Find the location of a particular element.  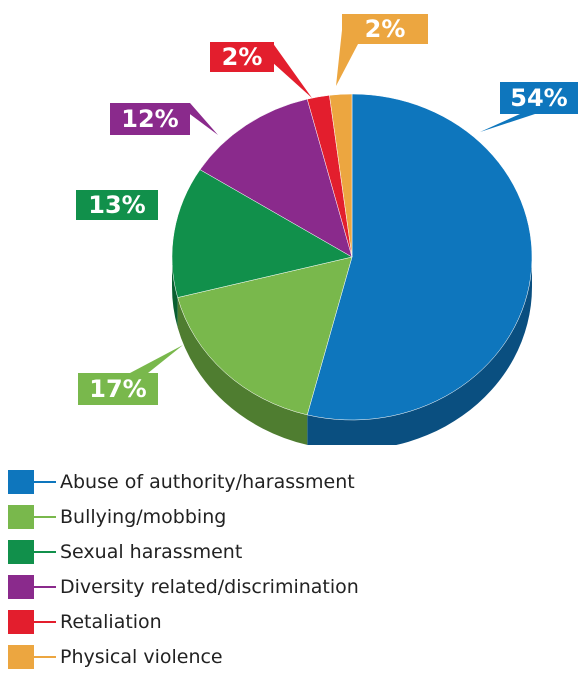

callout-3: 13% is located at coordinates (117, 205).